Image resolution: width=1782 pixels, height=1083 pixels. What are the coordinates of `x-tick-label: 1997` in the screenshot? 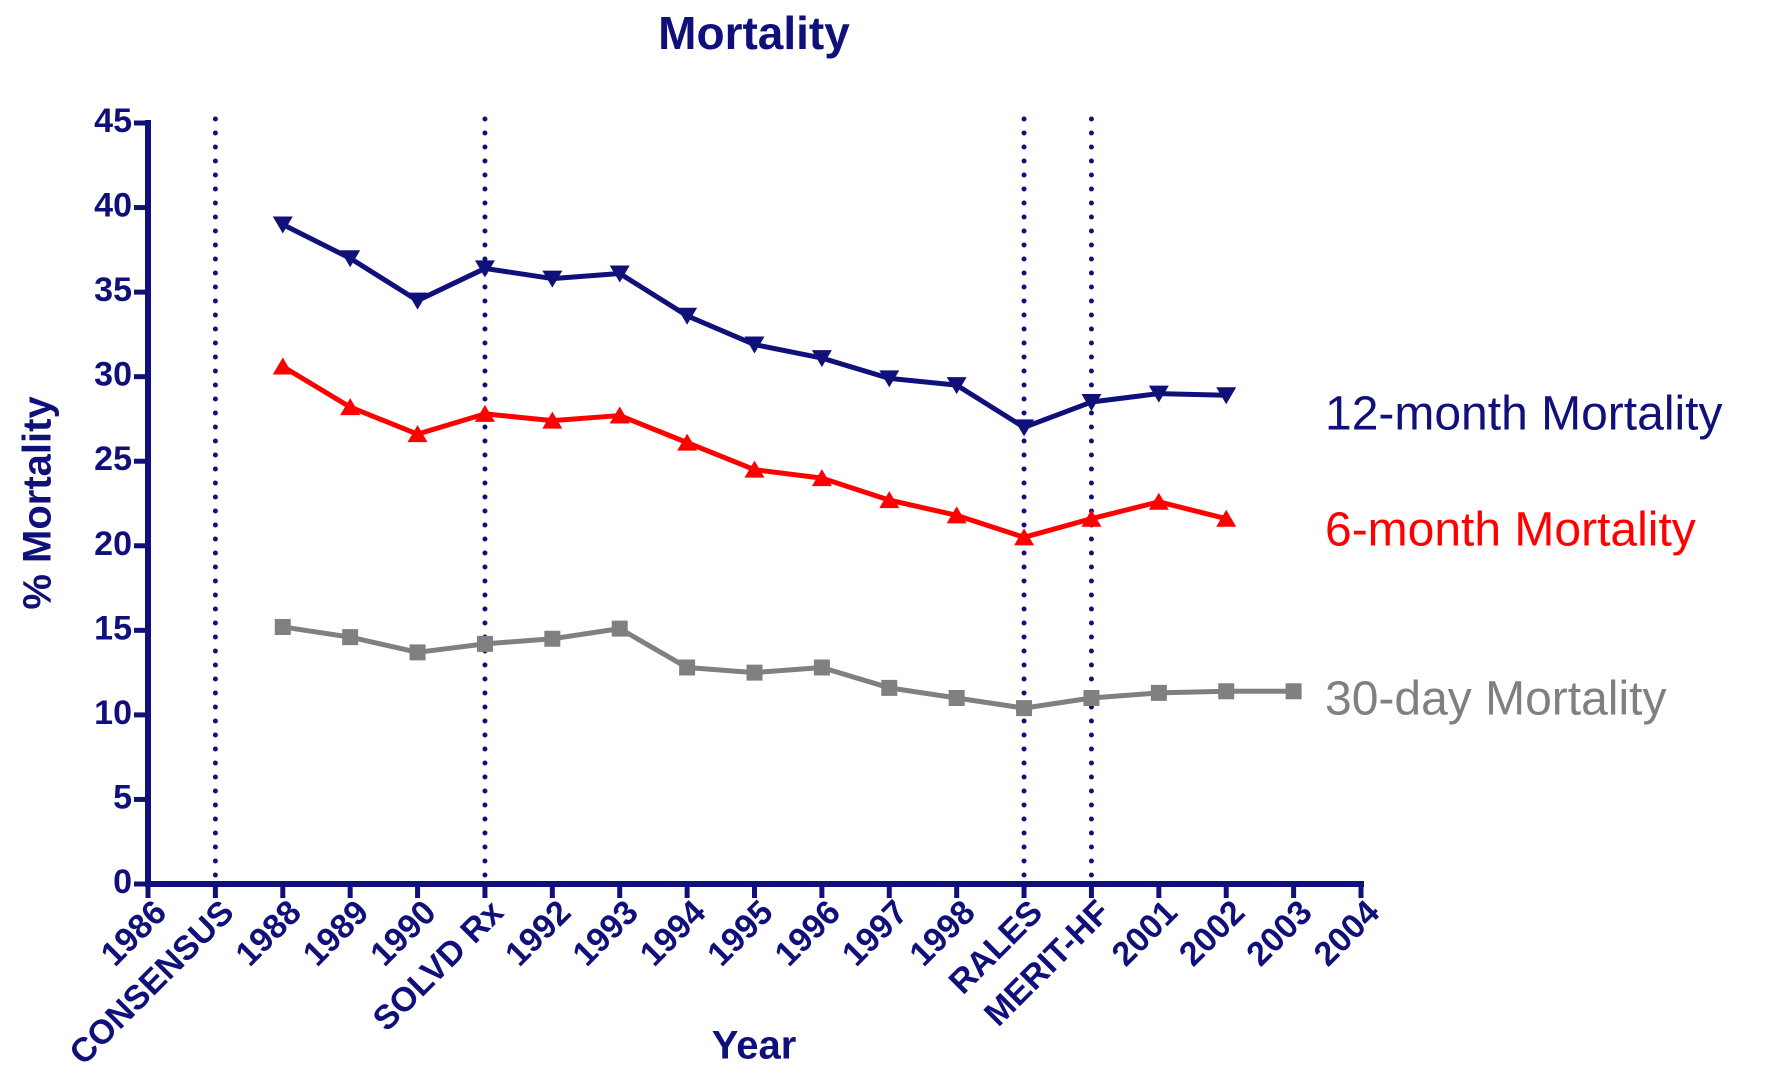 It's located at (875, 933).